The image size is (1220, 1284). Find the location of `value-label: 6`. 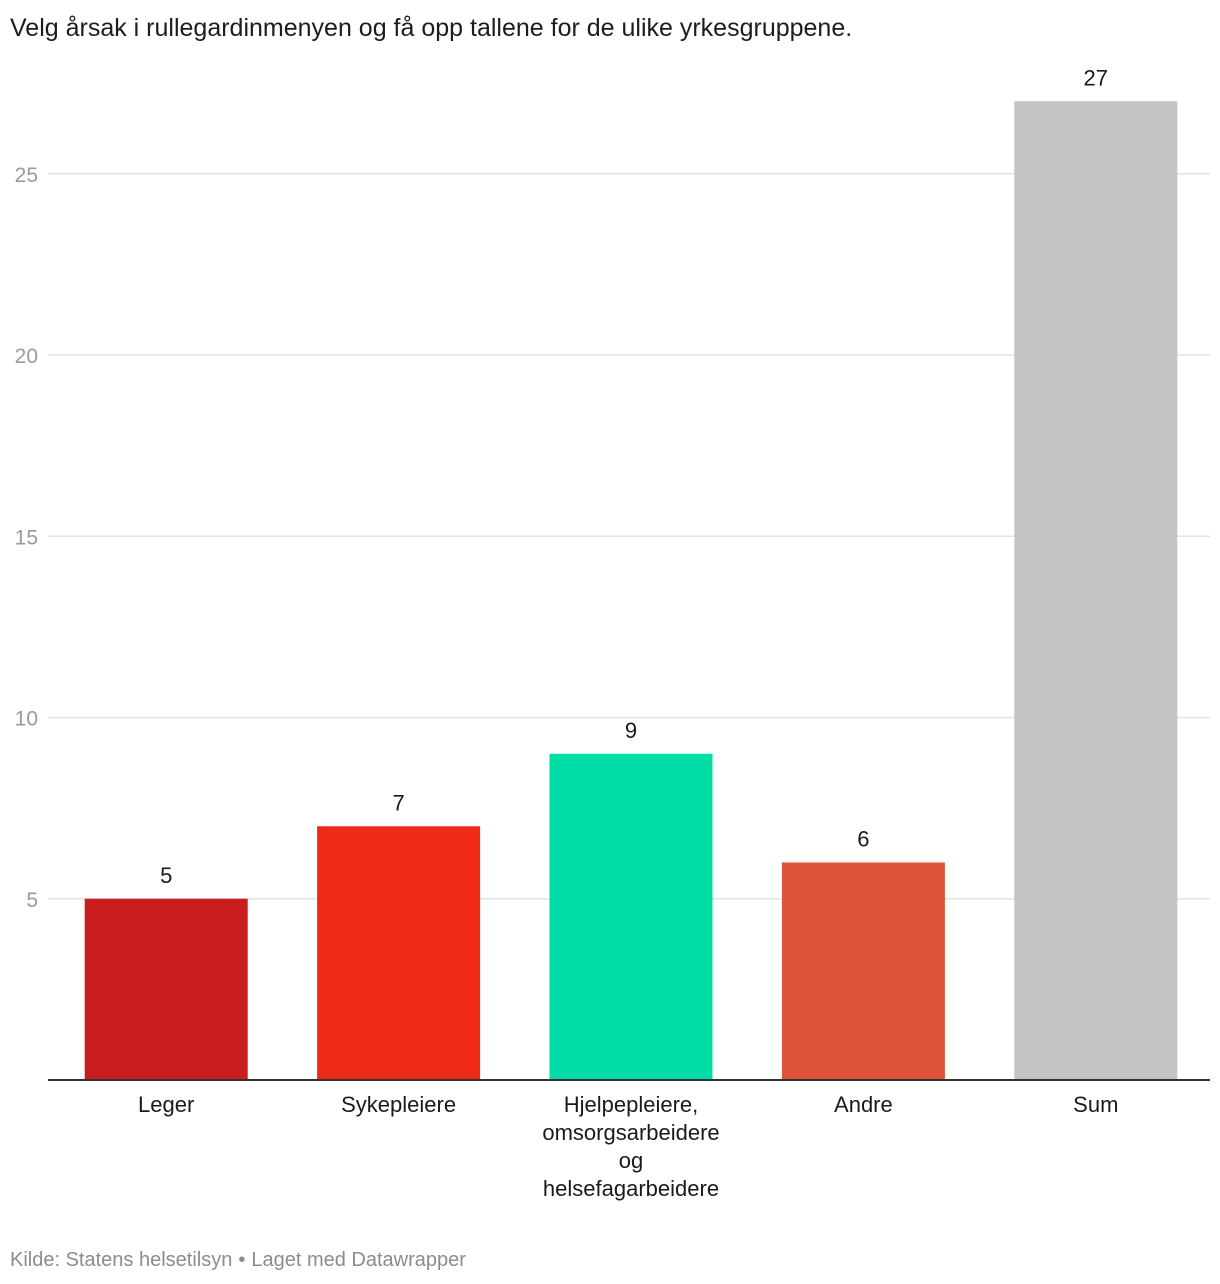

value-label: 6 is located at coordinates (863, 839).